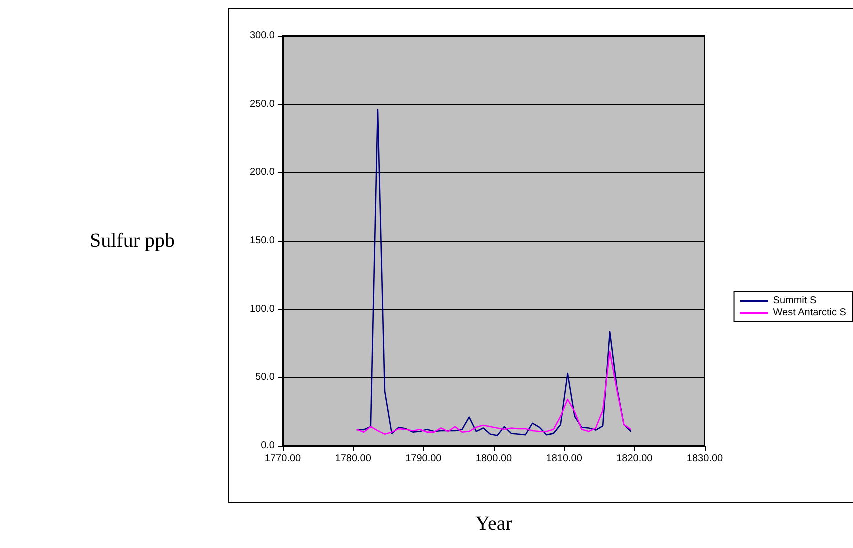  Describe the element at coordinates (353, 459) in the screenshot. I see `x-tick-label: 1780.00` at that location.